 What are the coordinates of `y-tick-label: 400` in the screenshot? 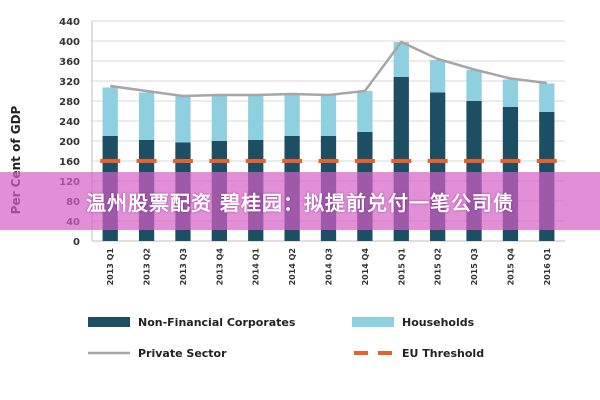 It's located at (69, 42).